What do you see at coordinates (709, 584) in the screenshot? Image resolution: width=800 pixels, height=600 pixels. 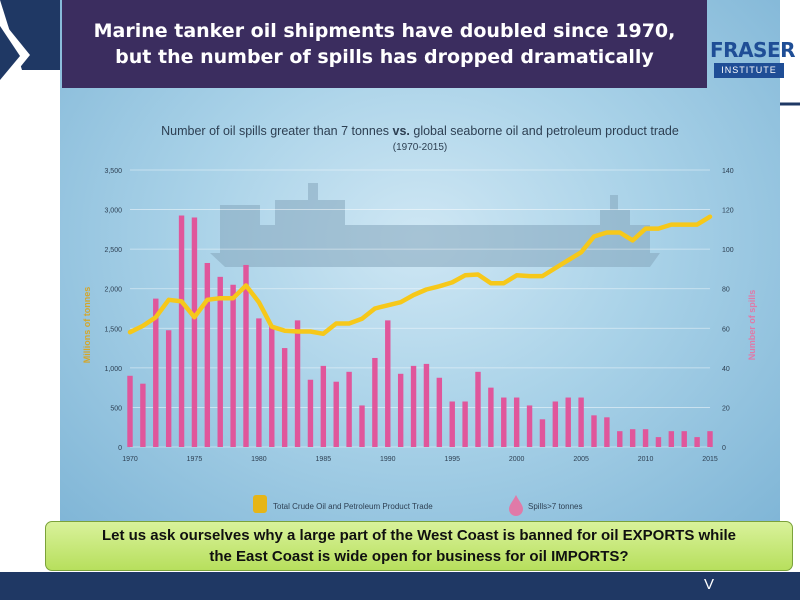 I see `footer-mark: V` at bounding box center [709, 584].